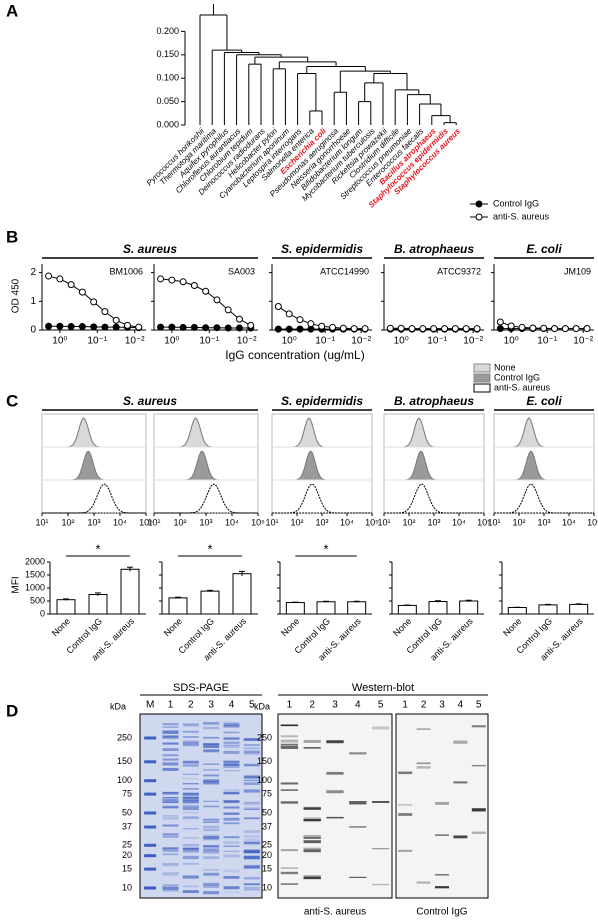  Describe the element at coordinates (358, 705) in the screenshot. I see `lane-label: 4` at that location.